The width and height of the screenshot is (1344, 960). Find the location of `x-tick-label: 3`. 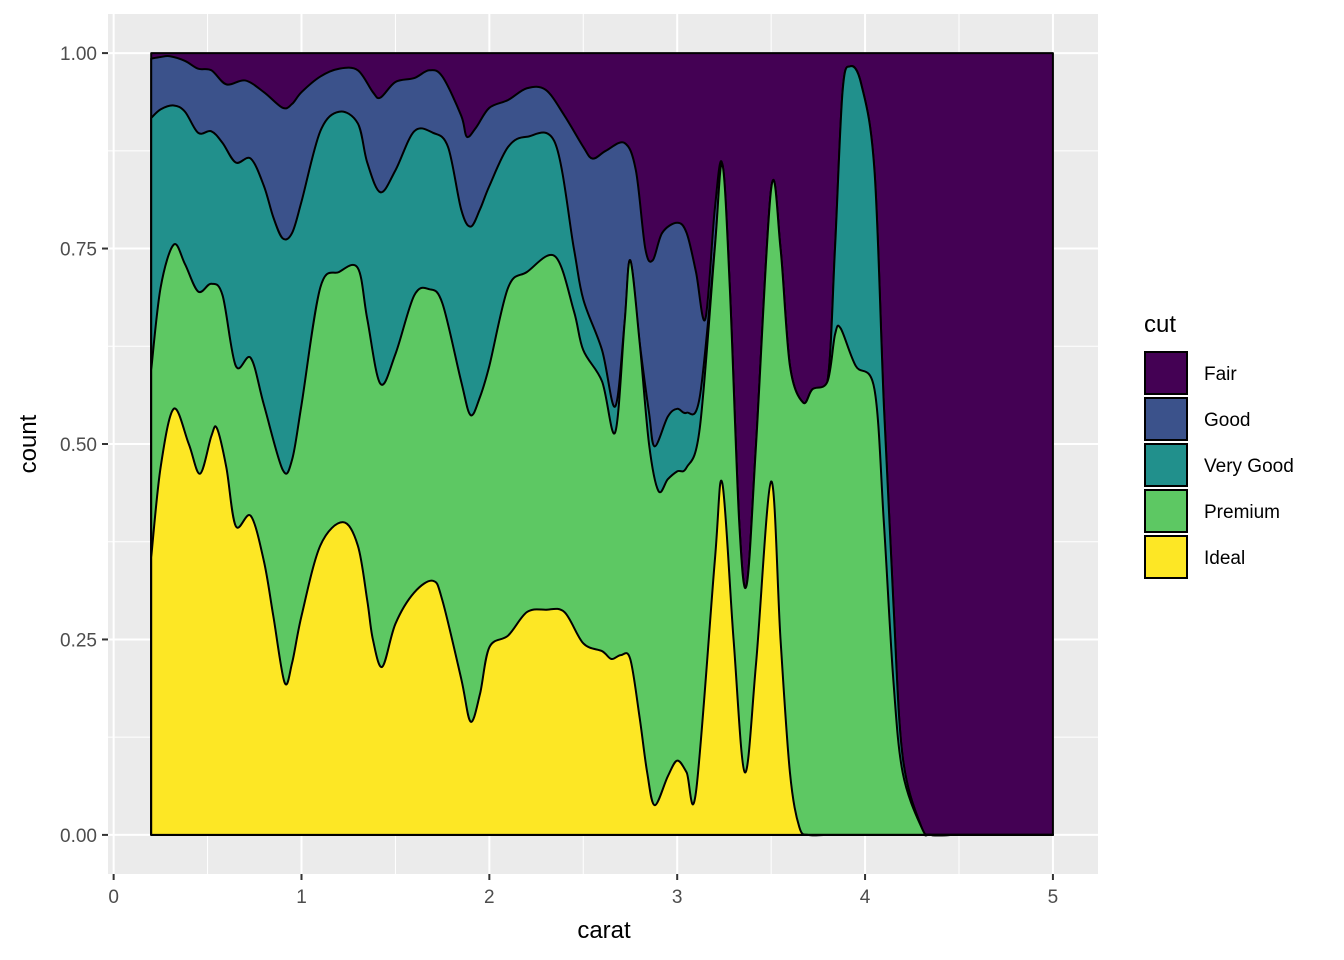

x-tick-label: 3 is located at coordinates (677, 897).